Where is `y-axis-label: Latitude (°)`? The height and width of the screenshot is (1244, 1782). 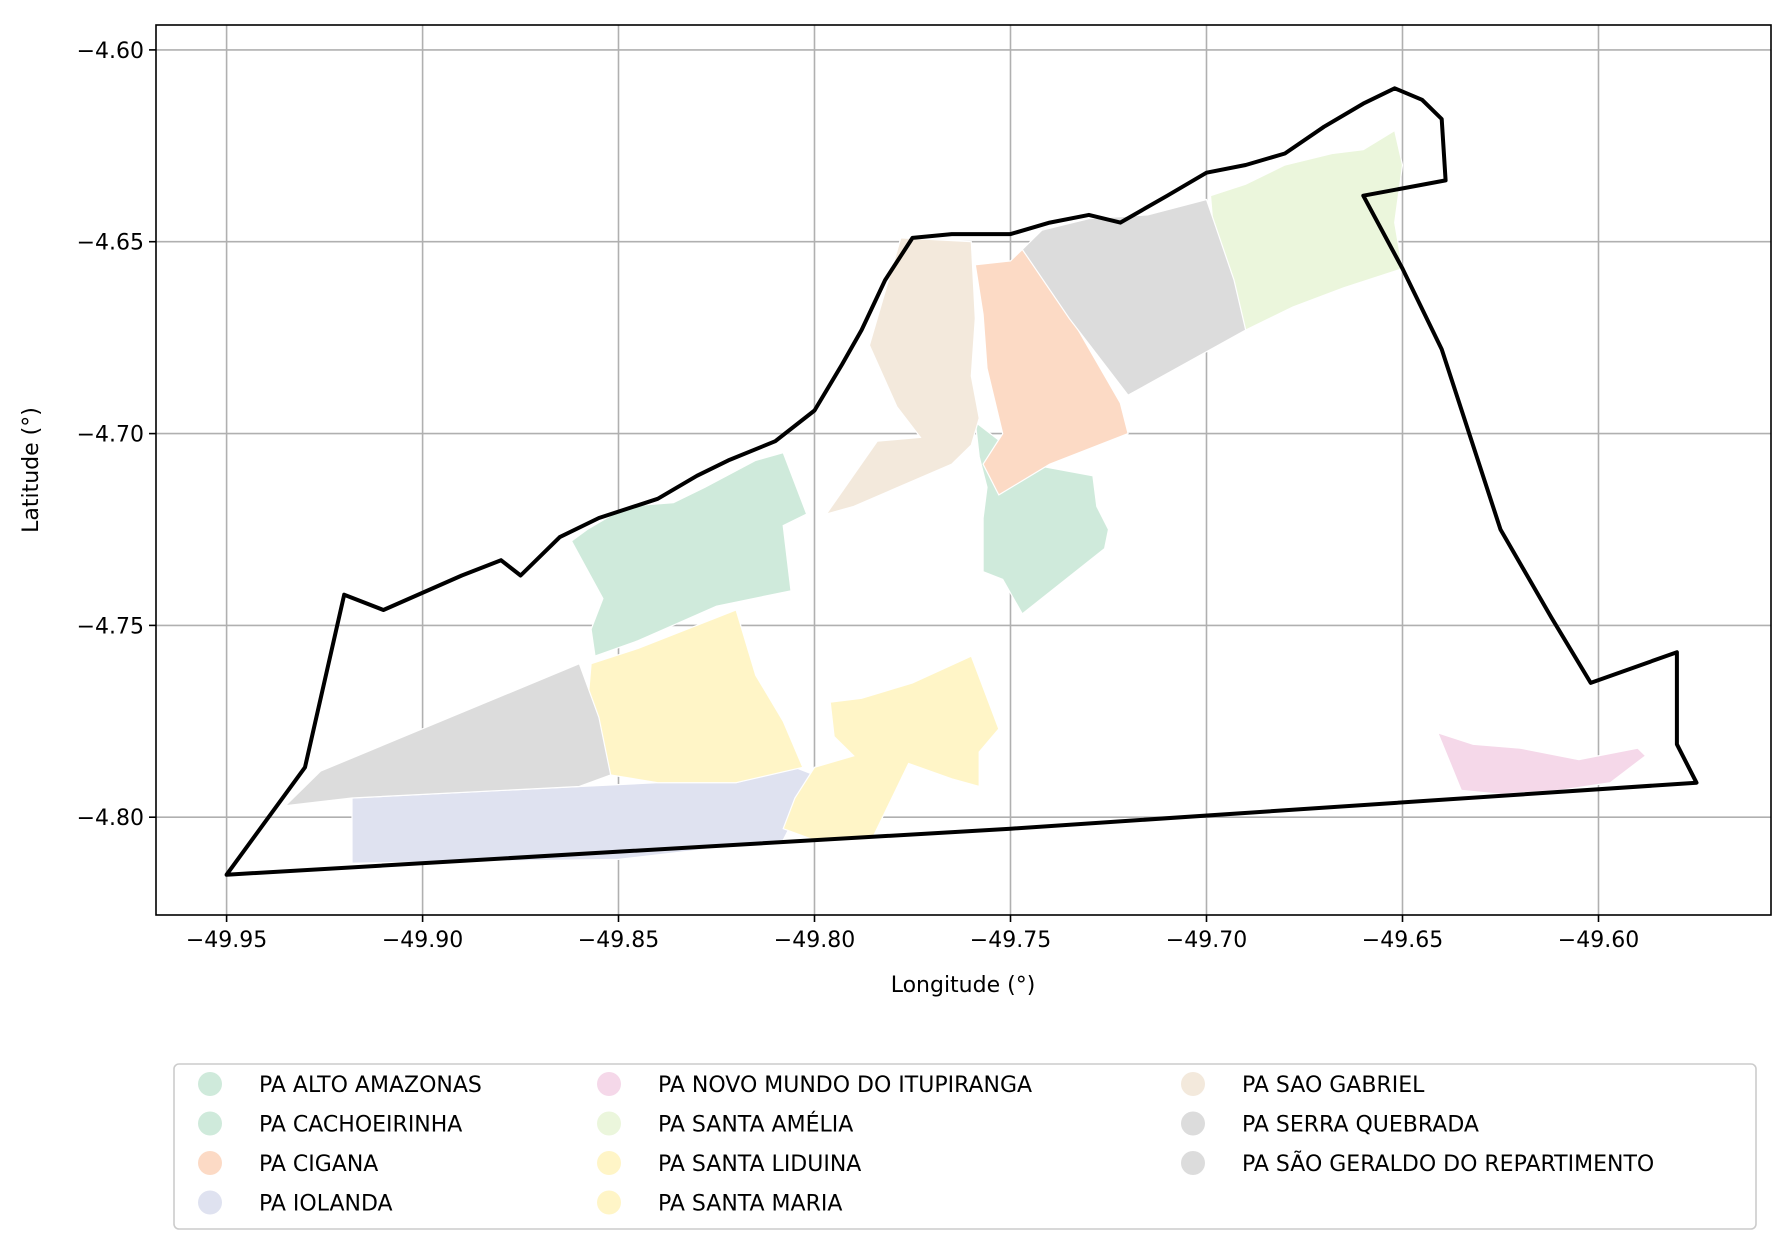
y-axis-label: Latitude (°) is located at coordinates (31, 470).